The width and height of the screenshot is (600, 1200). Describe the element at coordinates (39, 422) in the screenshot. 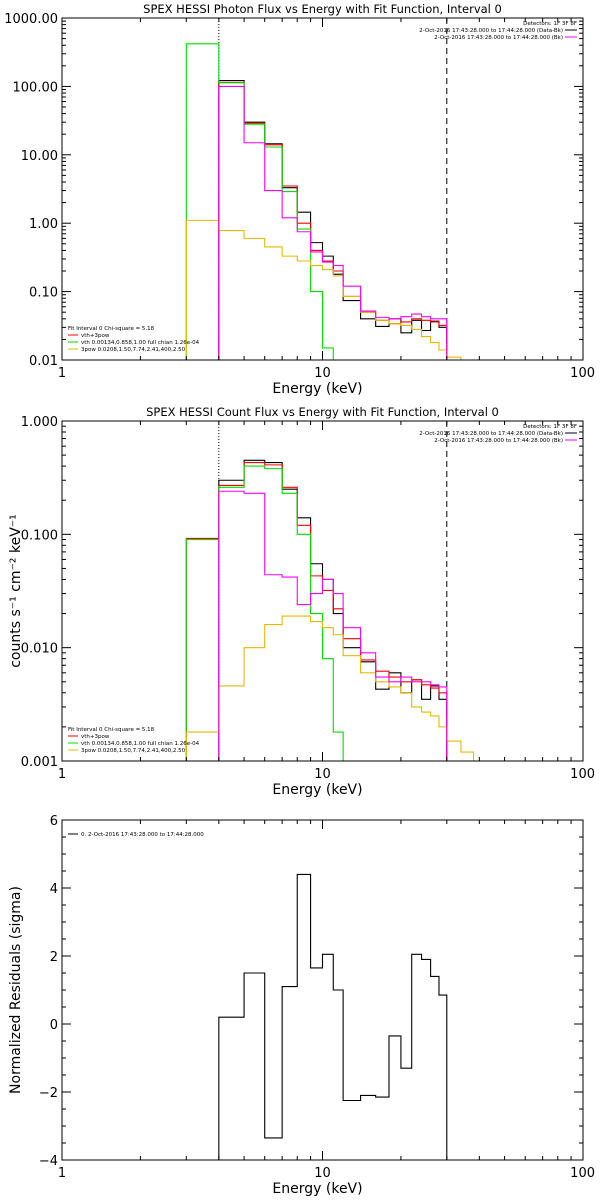

I see `y-tick-label: 1.000` at that location.